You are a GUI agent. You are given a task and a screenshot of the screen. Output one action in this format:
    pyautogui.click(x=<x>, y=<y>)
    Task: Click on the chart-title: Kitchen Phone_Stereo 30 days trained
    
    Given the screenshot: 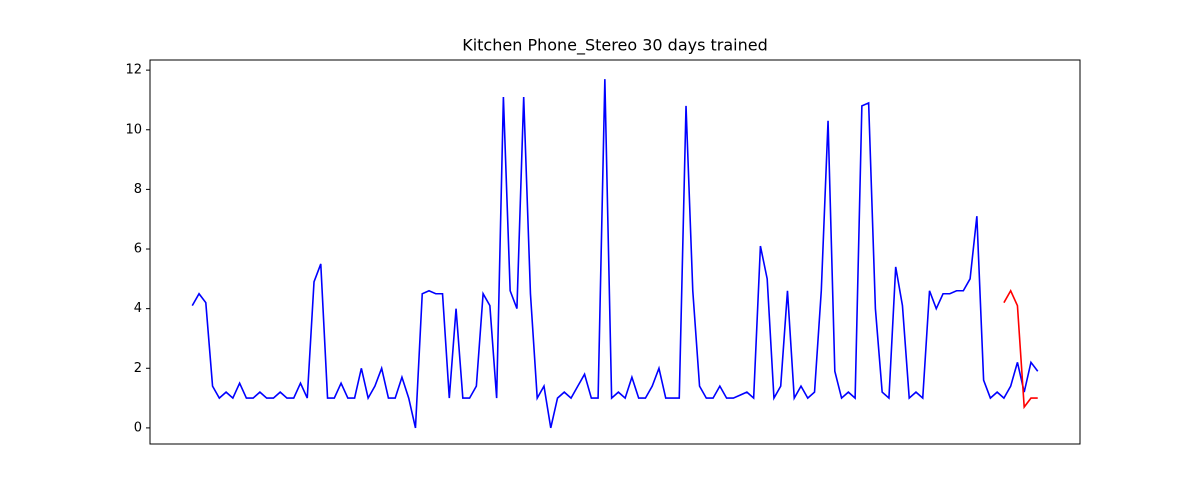 What is the action you would take?
    pyautogui.click(x=615, y=46)
    